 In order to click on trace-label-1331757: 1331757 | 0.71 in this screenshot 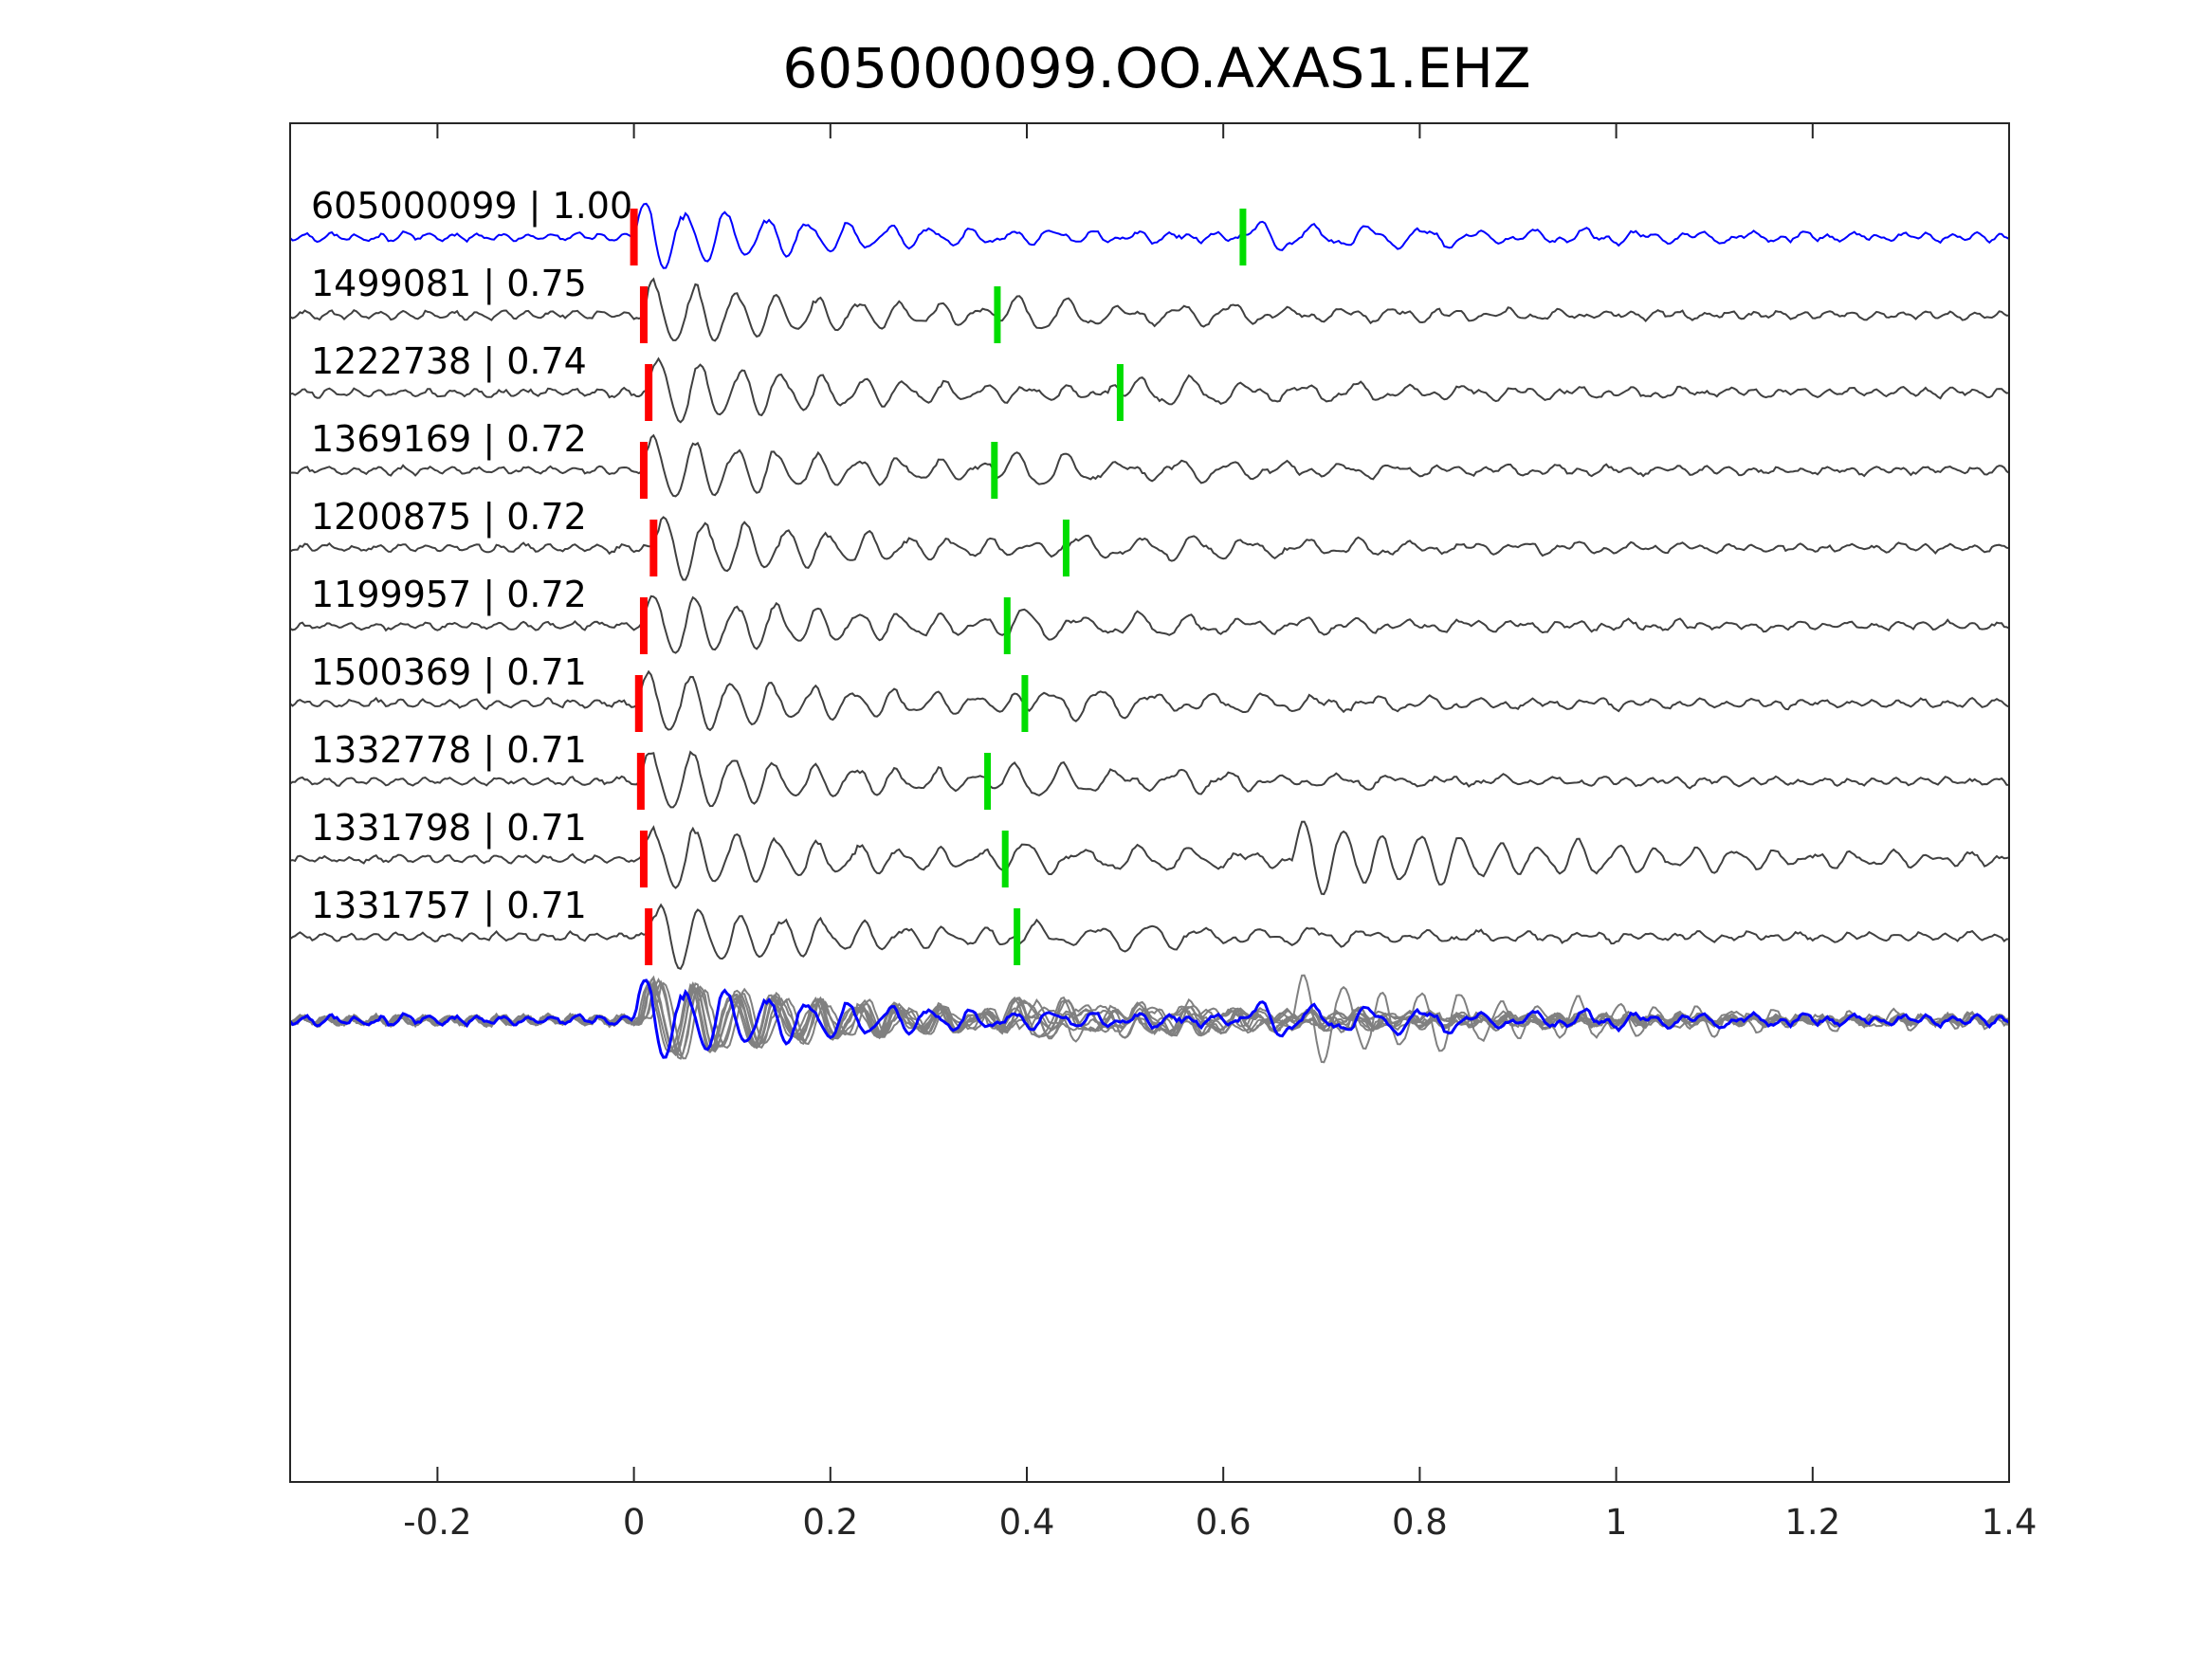, I will do `click(449, 906)`.